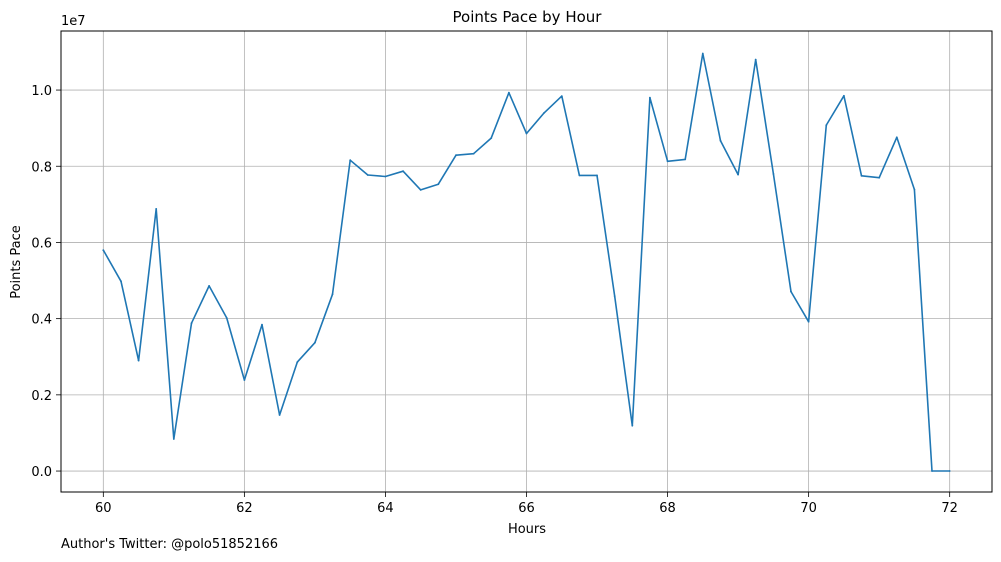 The image size is (1001, 562). I want to click on x-axis-ticks: 60 62 64 66 68 70 72, so click(526, 504).